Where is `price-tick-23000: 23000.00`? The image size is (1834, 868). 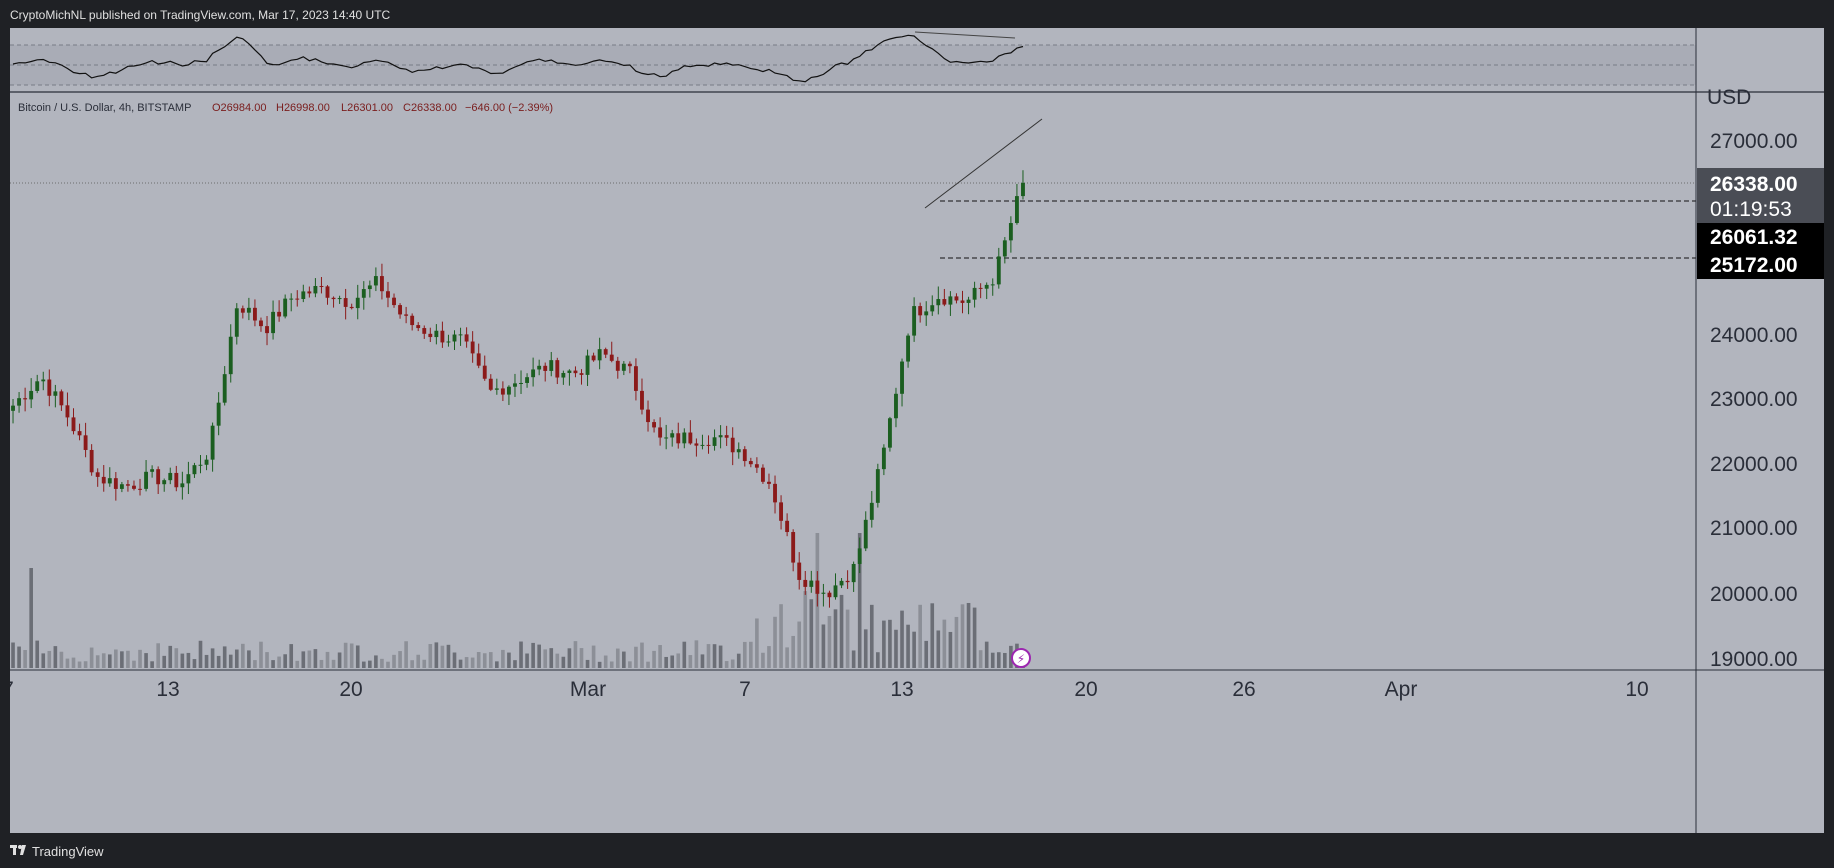 price-tick-23000: 23000.00 is located at coordinates (1754, 399).